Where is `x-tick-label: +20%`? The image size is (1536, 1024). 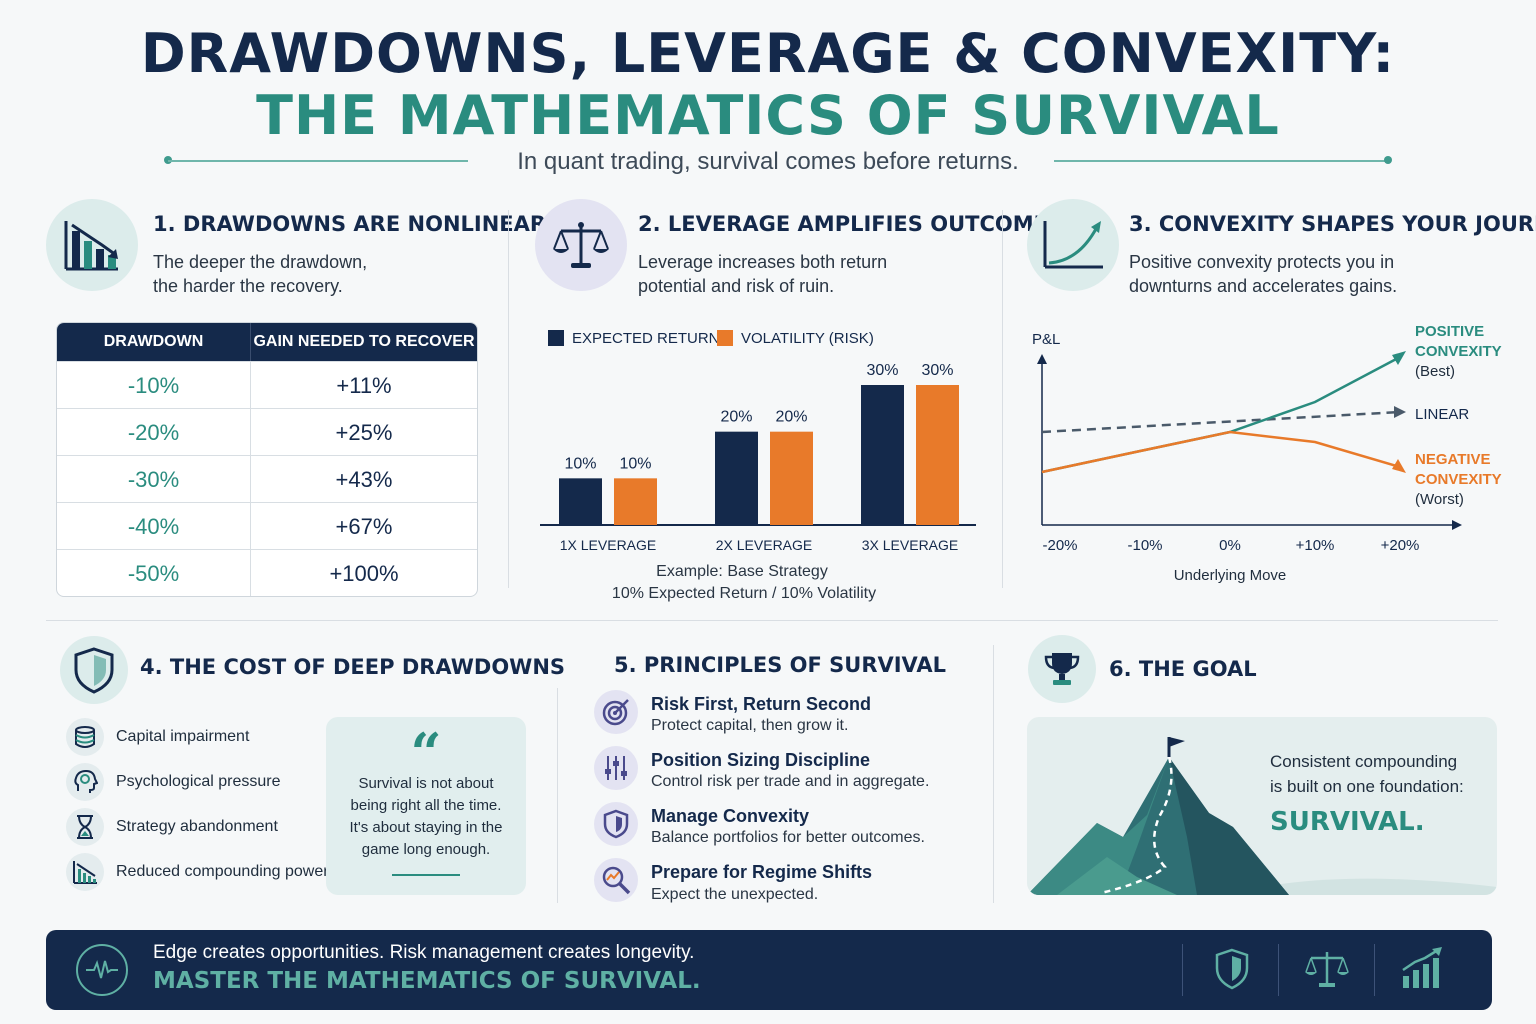 x-tick-label: +20% is located at coordinates (1400, 545).